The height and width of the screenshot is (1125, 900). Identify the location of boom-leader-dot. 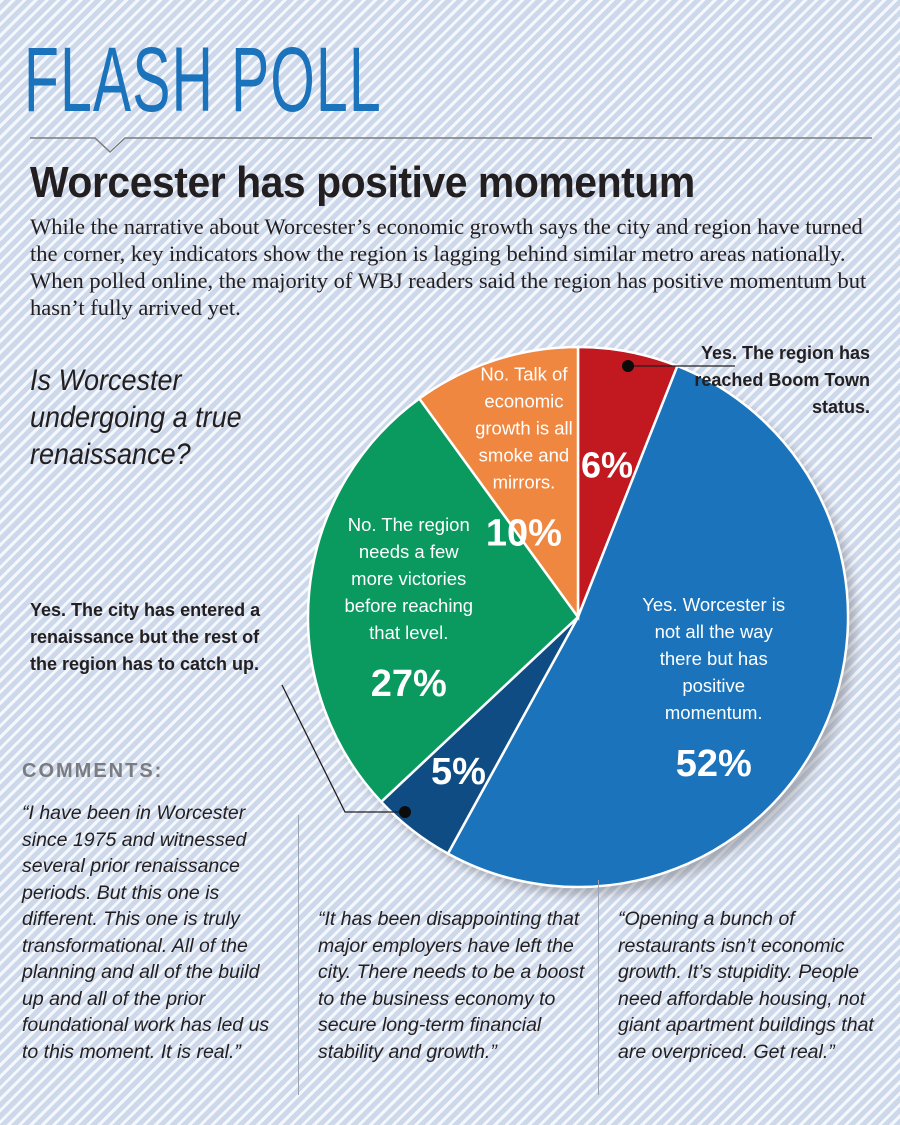
(628, 366).